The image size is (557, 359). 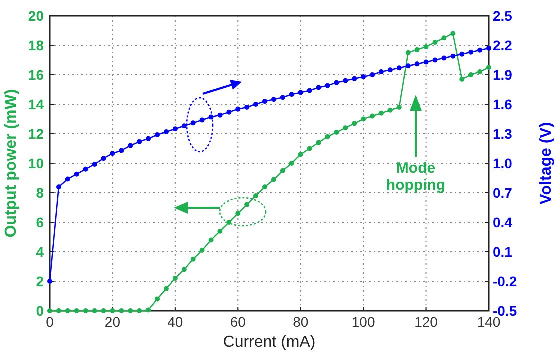 What do you see at coordinates (503, 222) in the screenshot?
I see `y2-tick-label: 0.4` at bounding box center [503, 222].